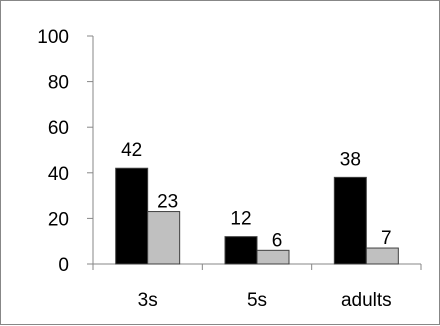 This screenshot has width=440, height=326. I want to click on y-tick-label: 100, so click(53, 37).